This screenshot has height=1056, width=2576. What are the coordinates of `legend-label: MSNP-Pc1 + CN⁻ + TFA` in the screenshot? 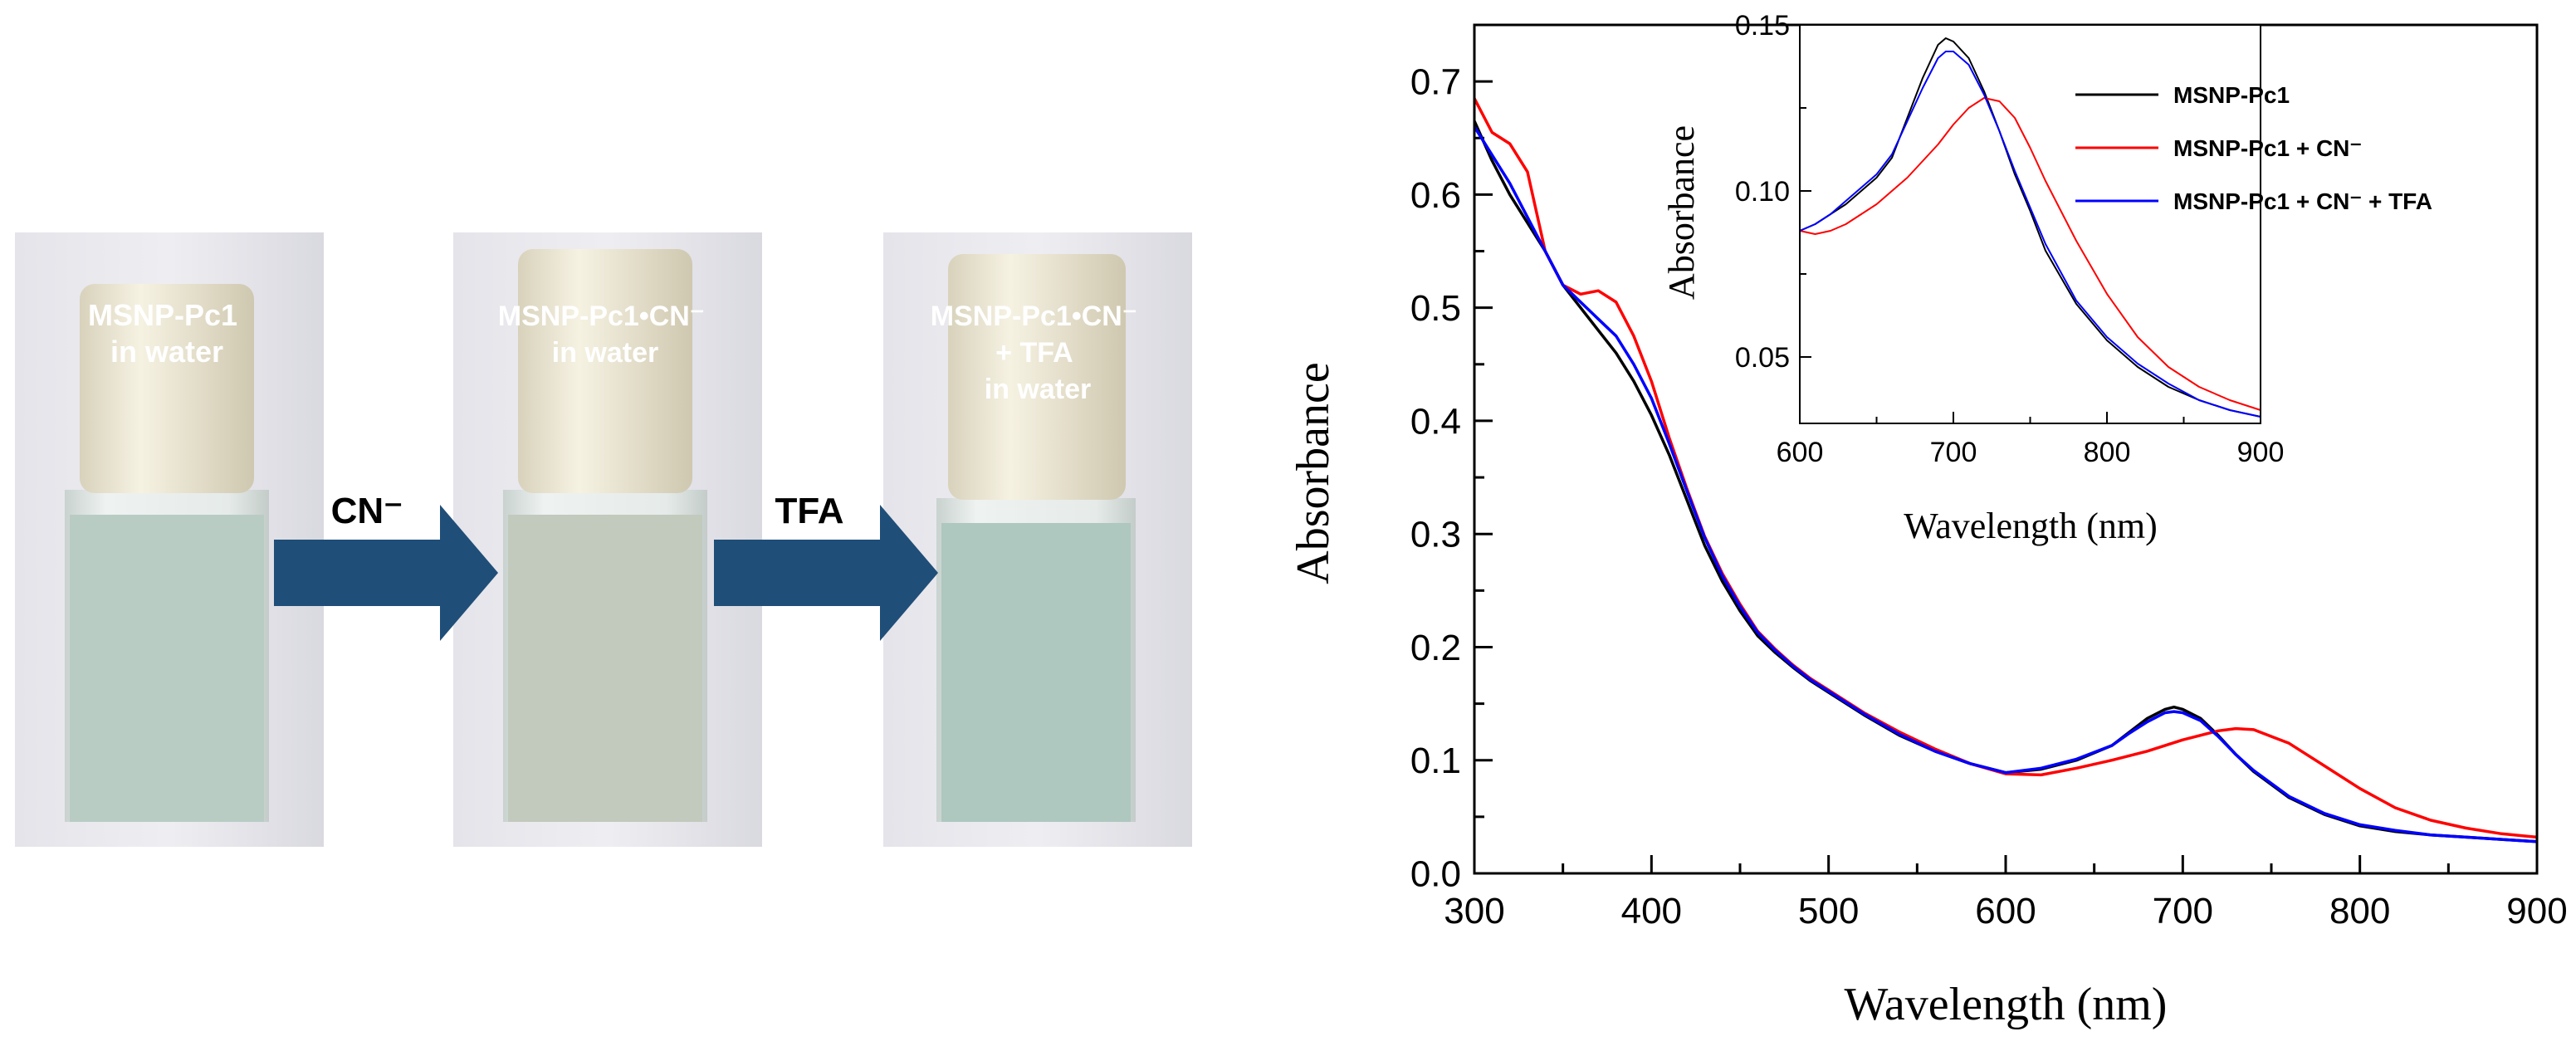 It's located at (2302, 201).